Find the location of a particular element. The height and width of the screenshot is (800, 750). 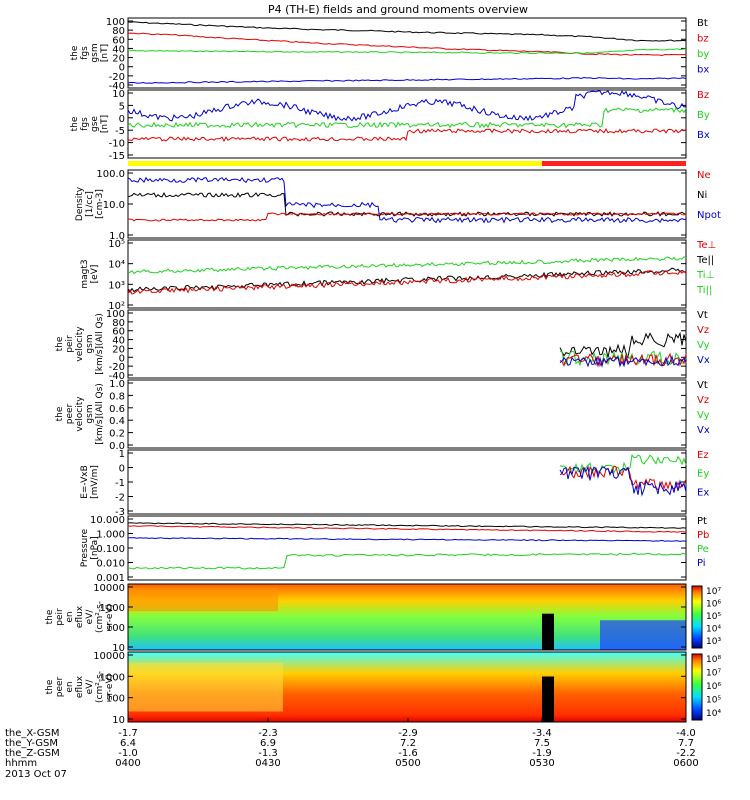

y-axis-label-line: sr-eV) is located at coordinates (110, 617).